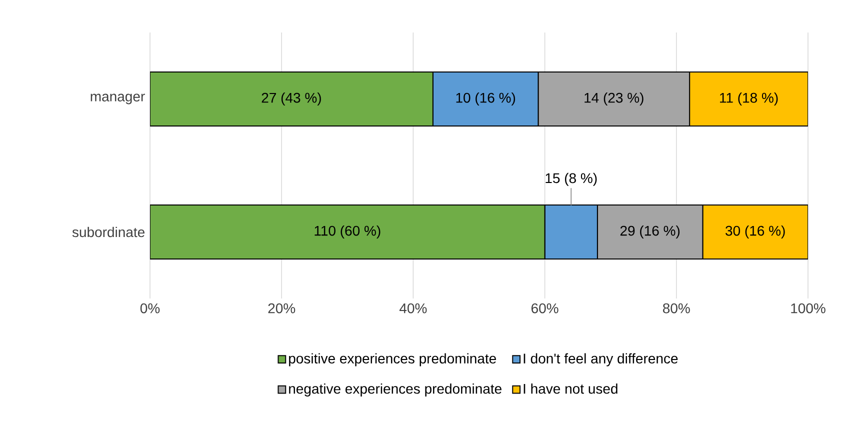 The height and width of the screenshot is (441, 845). I want to click on x-tick-label: 0%, so click(150, 308).